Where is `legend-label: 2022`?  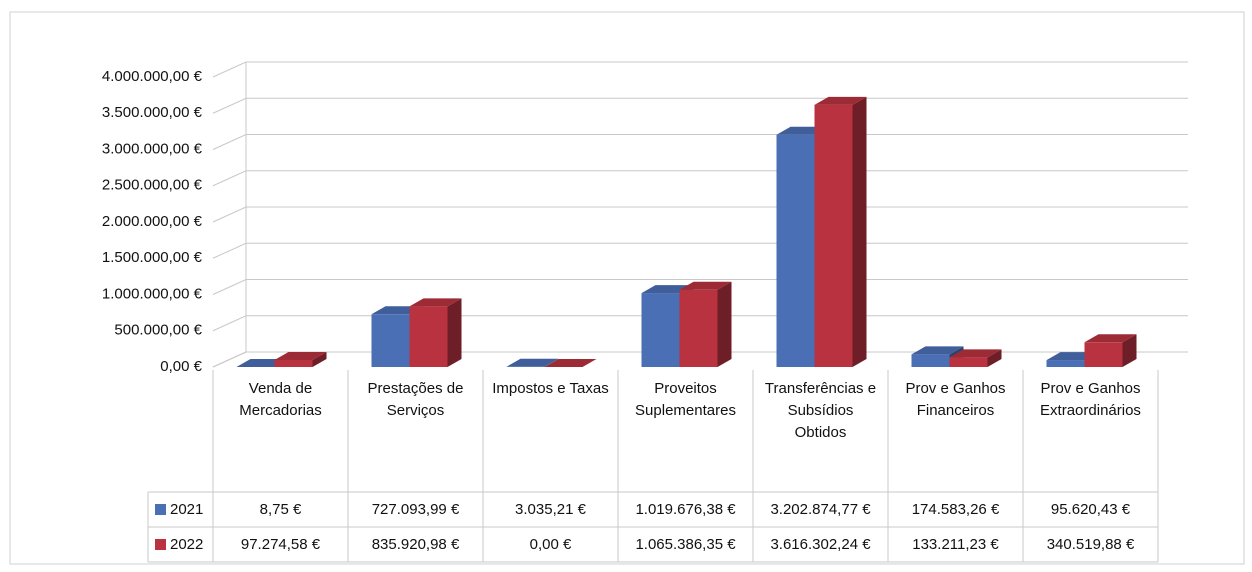 legend-label: 2022 is located at coordinates (186, 544).